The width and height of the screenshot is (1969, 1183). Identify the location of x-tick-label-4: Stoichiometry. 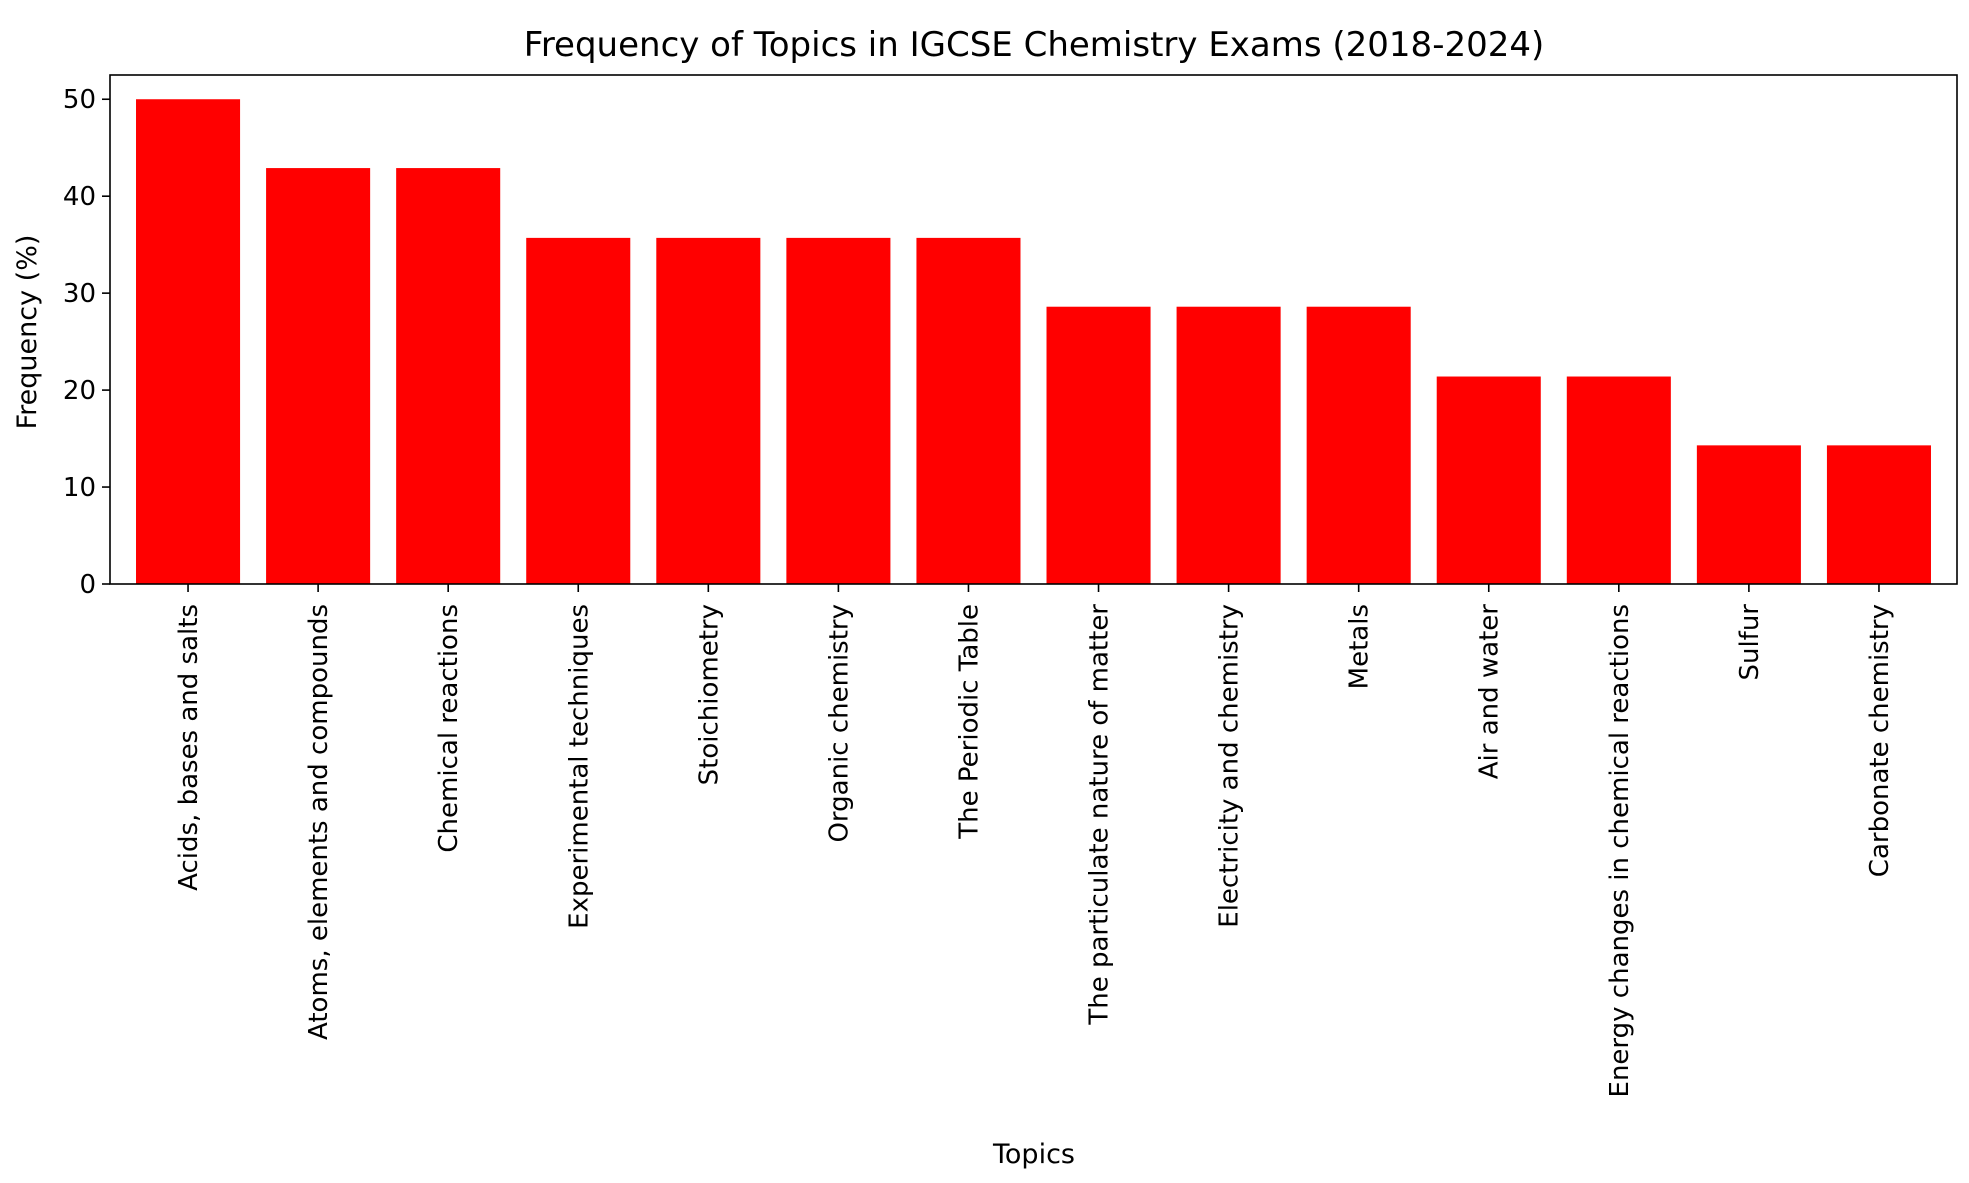
(709, 694).